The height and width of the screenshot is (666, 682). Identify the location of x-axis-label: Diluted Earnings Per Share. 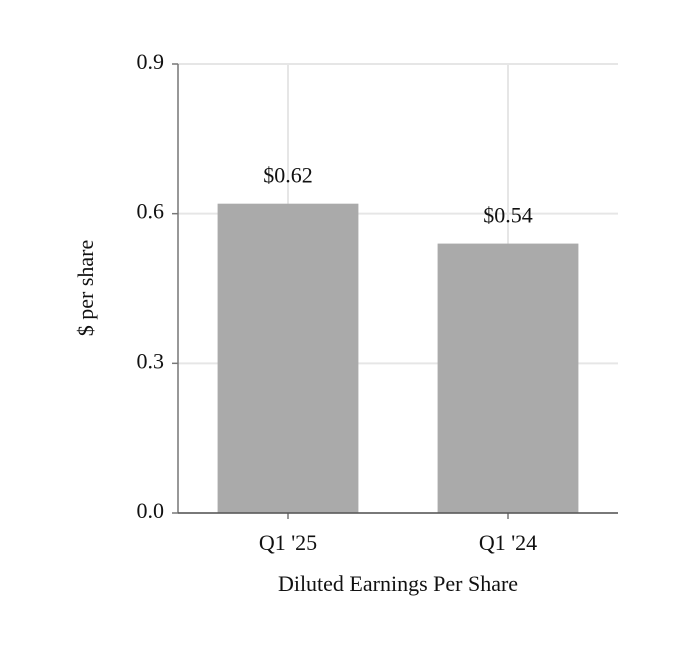
(398, 583).